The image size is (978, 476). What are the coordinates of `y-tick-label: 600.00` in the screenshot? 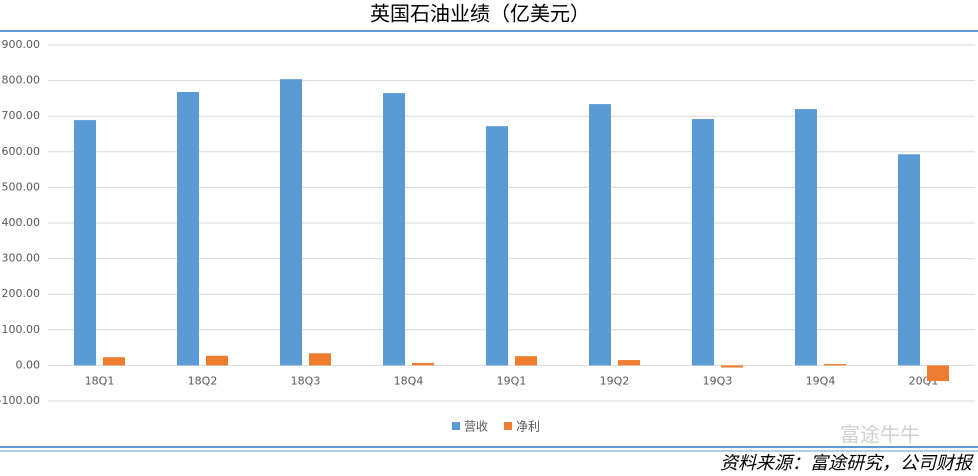 It's located at (21, 151).